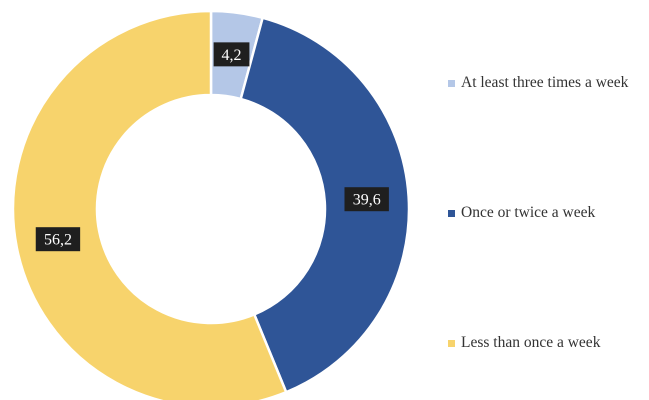 The image size is (649, 400). I want to click on data-label: 4,2, so click(231, 54).